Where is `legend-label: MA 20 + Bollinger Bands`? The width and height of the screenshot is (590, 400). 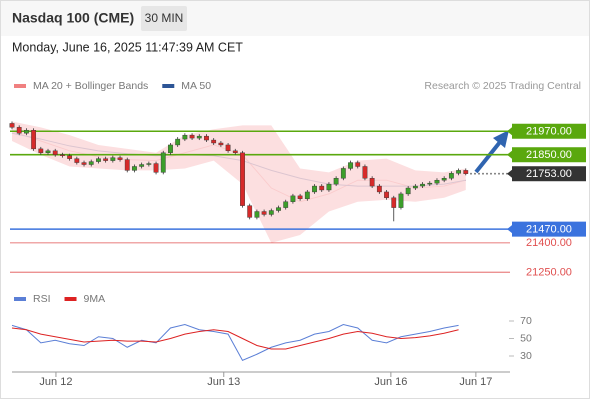
legend-label: MA 20 + Bollinger Bands is located at coordinates (90, 86).